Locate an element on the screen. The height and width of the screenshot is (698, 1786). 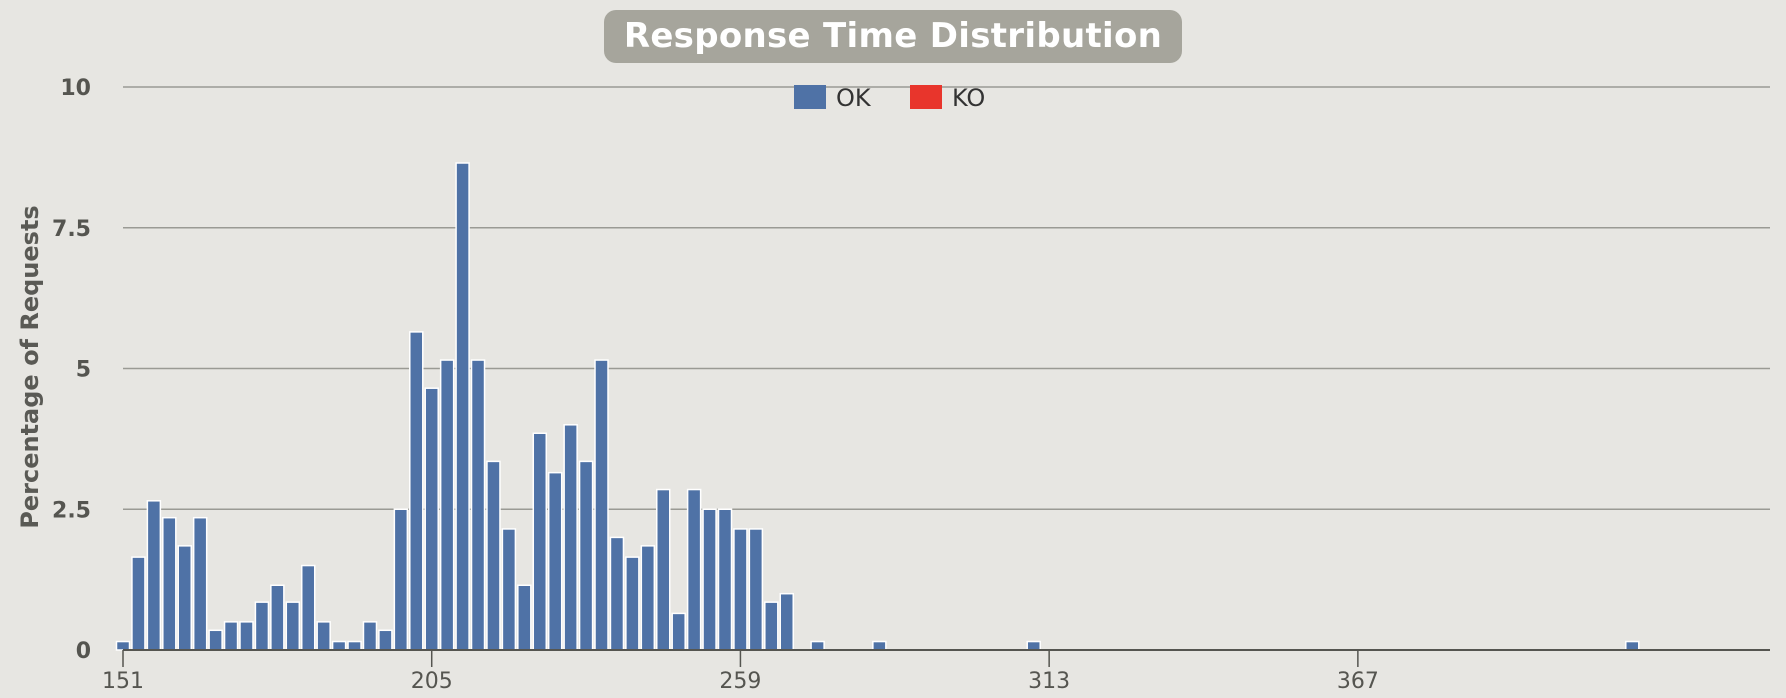
y-tick-label: 5 is located at coordinates (83, 370).